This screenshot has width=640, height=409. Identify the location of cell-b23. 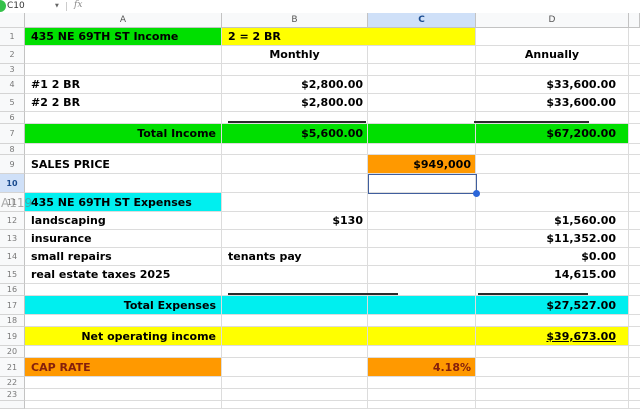
(295, 395).